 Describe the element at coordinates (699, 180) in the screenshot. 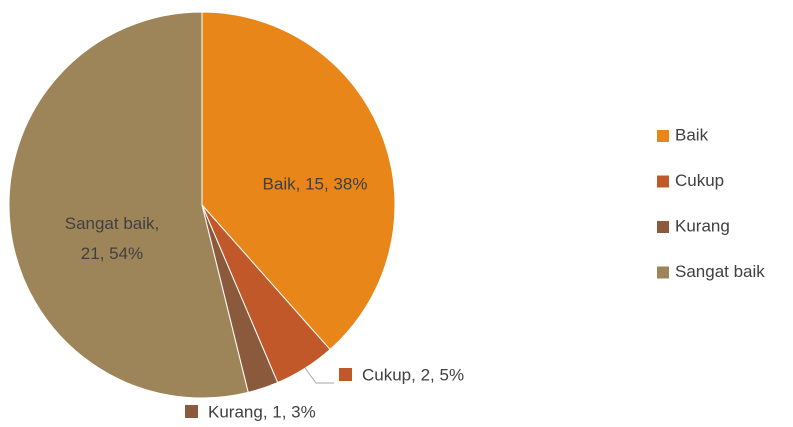

I see `legend-label: Cukup` at that location.